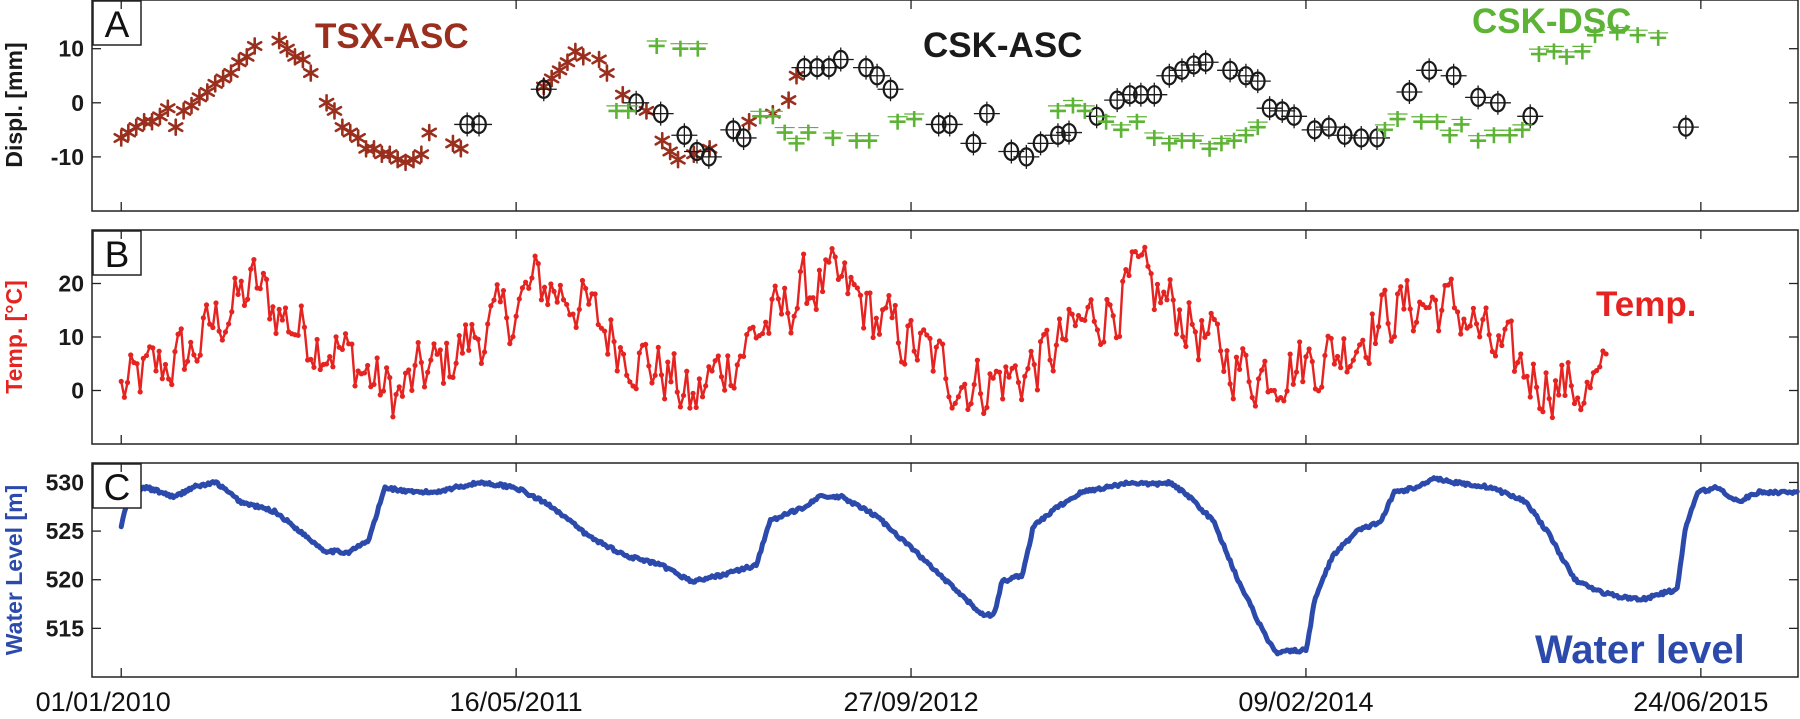 The width and height of the screenshot is (1800, 719). I want to click on x-tick-label: 27/09/2012, so click(910, 702).